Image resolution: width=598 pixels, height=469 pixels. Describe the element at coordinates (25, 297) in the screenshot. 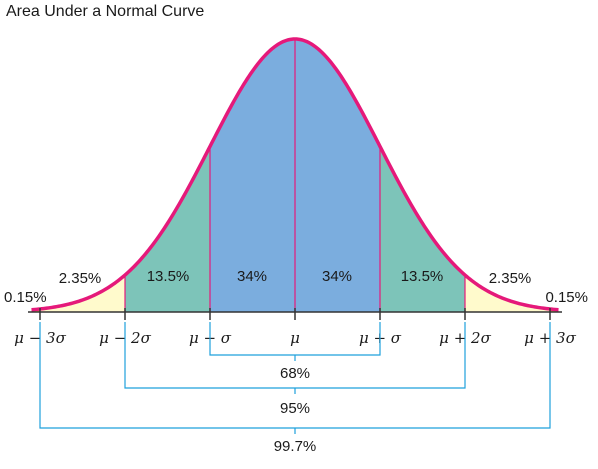

I see `region-label-0: 0.15%` at that location.